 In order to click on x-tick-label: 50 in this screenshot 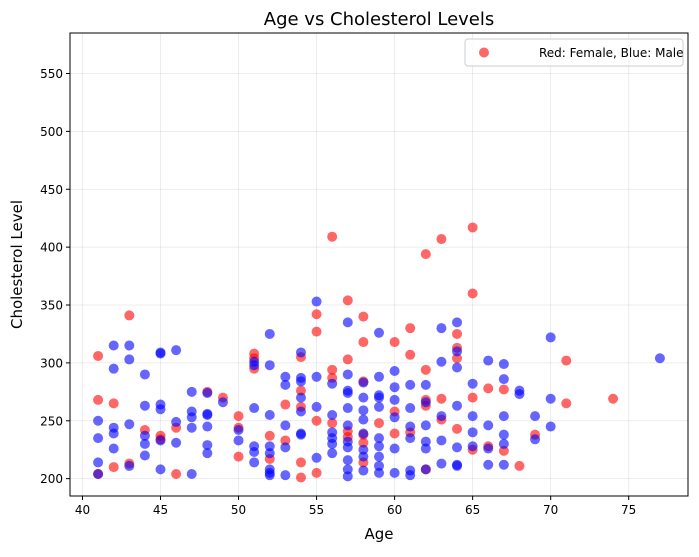, I will do `click(238, 510)`.